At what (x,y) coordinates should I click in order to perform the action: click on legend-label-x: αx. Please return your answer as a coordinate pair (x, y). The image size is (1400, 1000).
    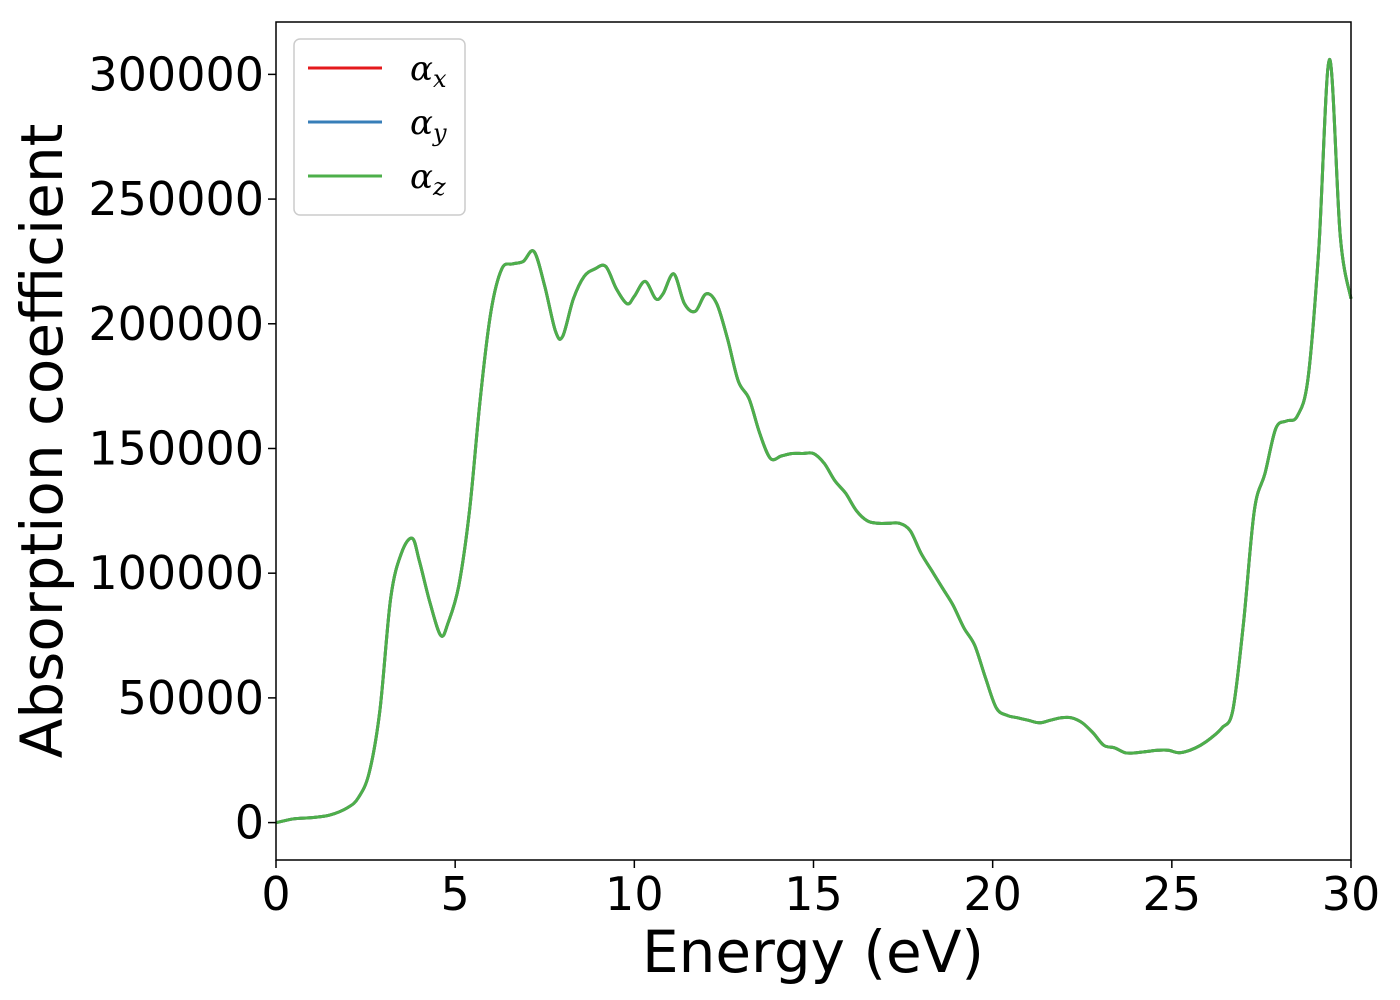
    Looking at the image, I should click on (428, 71).